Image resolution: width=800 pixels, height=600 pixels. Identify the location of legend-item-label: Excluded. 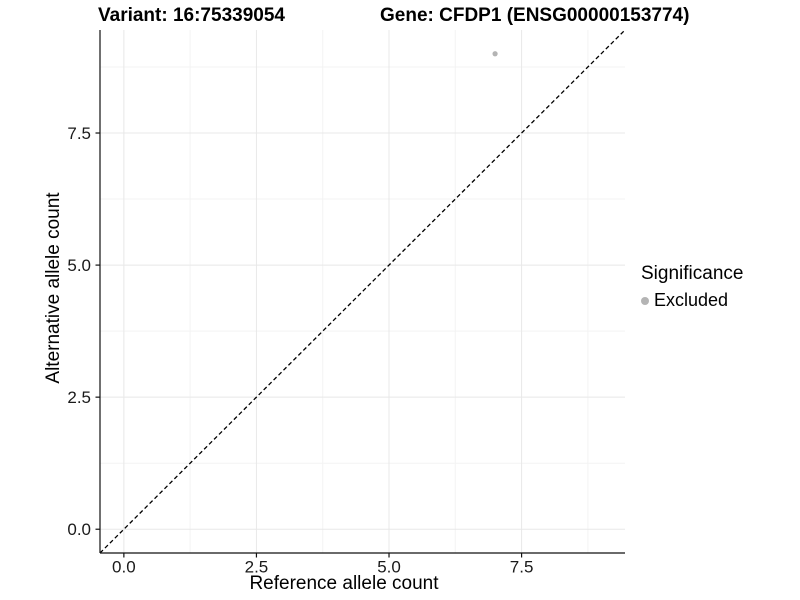
(691, 300).